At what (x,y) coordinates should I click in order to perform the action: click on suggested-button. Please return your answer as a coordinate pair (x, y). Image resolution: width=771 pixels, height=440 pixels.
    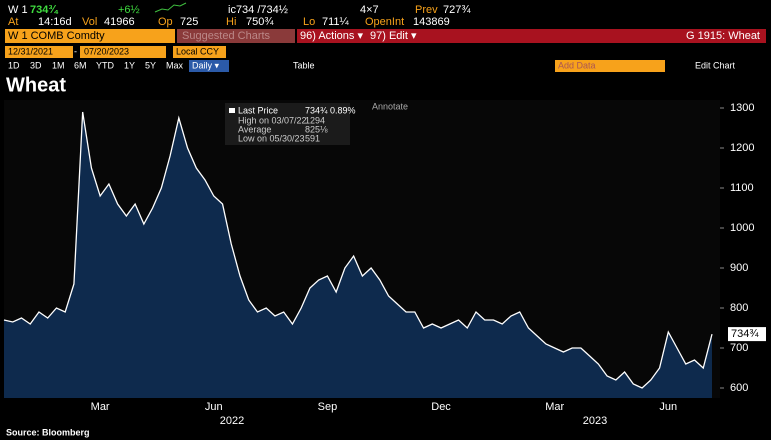
    Looking at the image, I should click on (236, 36).